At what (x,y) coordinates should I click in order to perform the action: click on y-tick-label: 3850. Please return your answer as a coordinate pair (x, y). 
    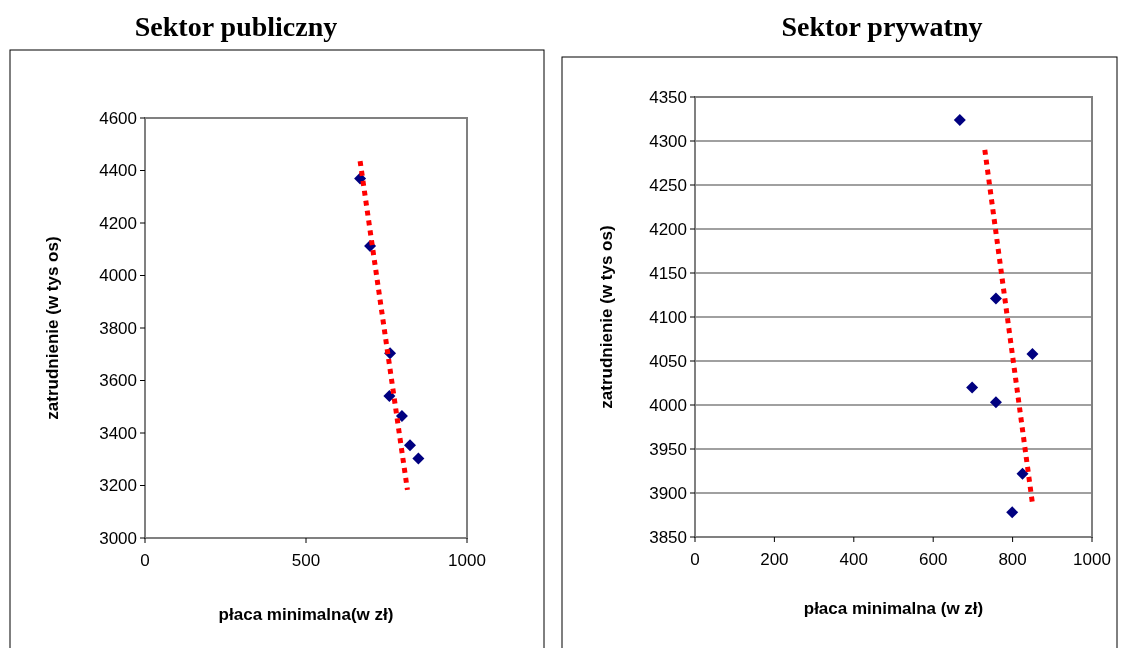
    Looking at the image, I should click on (668, 537).